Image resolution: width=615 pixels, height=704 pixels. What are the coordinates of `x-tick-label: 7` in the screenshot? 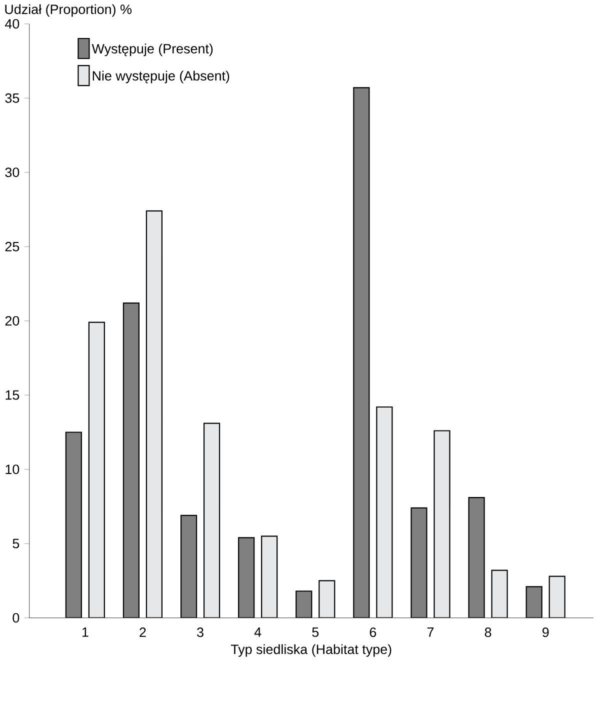 It's located at (430, 632).